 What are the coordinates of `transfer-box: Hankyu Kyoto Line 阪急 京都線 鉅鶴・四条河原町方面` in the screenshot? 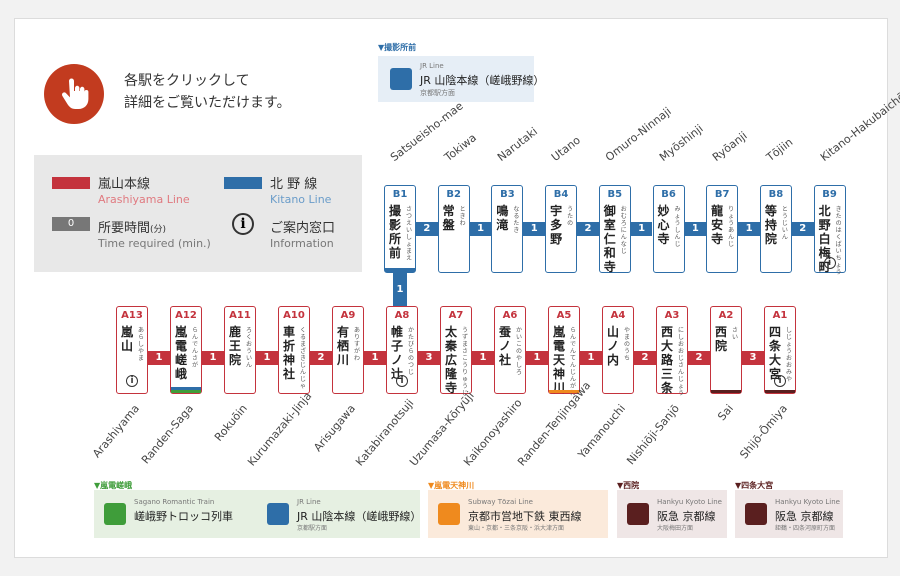 It's located at (789, 514).